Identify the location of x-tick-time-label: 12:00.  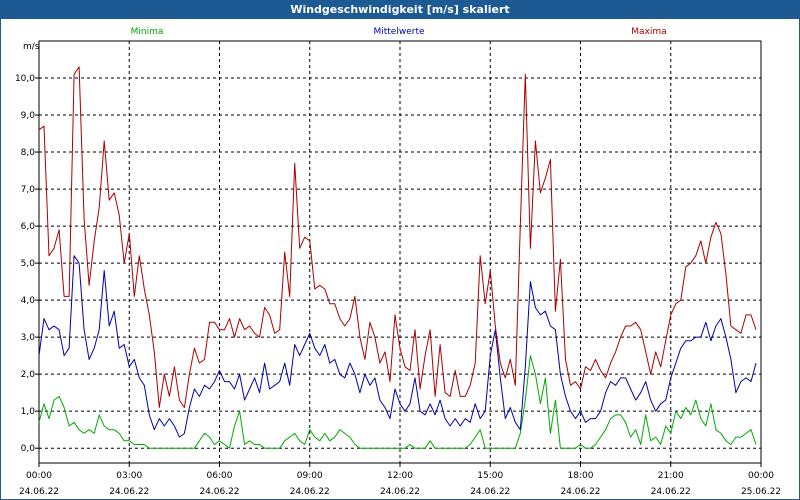
(400, 476).